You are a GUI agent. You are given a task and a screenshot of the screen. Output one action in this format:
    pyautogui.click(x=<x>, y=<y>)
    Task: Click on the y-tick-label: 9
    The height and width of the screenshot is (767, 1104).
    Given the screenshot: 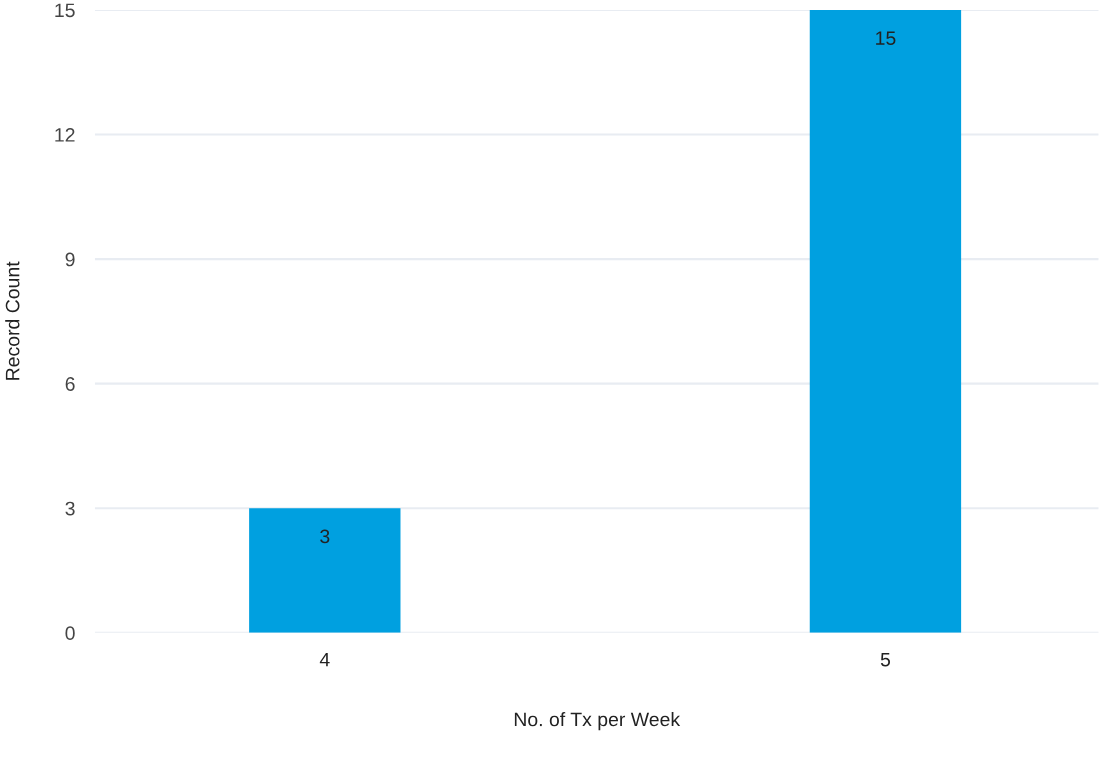 What is the action you would take?
    pyautogui.click(x=70, y=259)
    